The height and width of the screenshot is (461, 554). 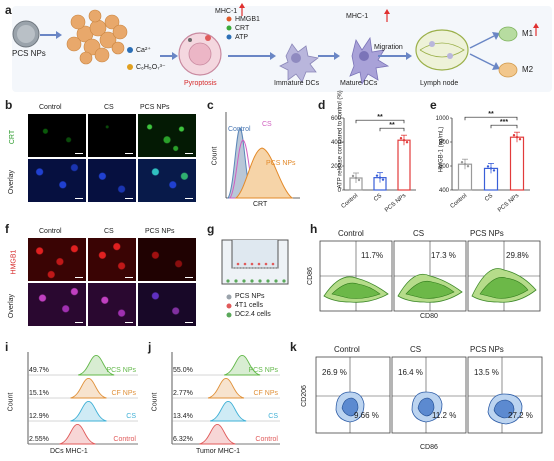 What do you see at coordinates (183, 370) in the screenshot?
I see `j-percent-0: 55.0%` at bounding box center [183, 370].